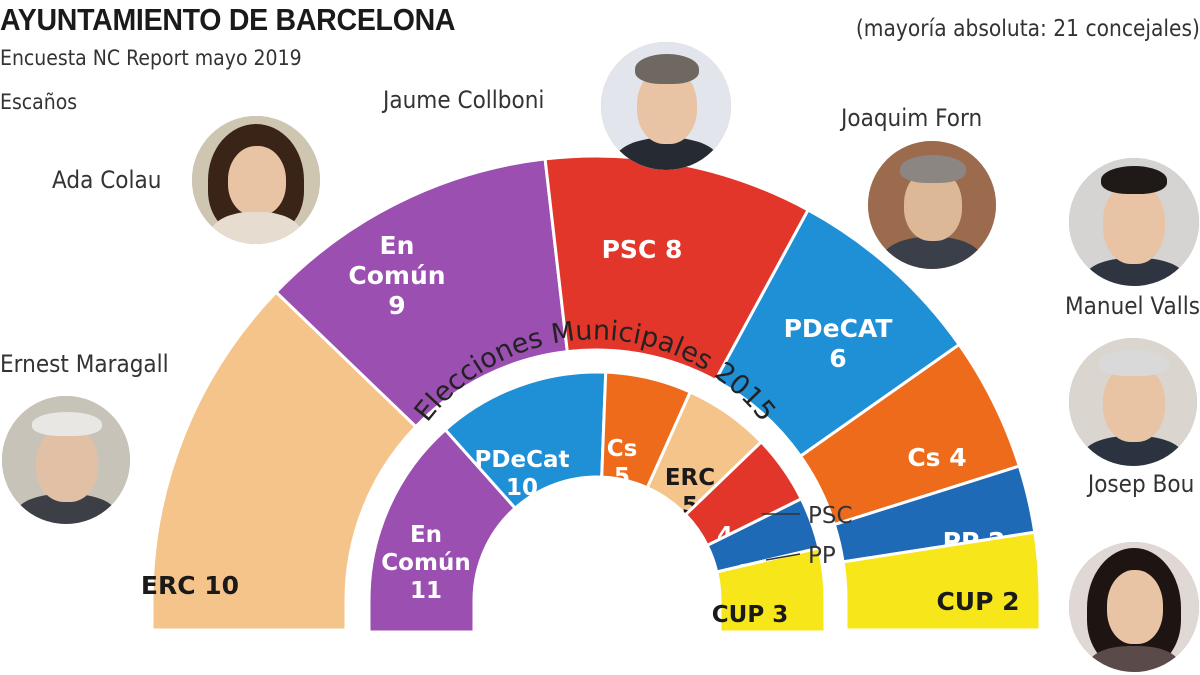  What do you see at coordinates (464, 100) in the screenshot?
I see `candidate-name-jaume-collboni: Jaume Collboni` at bounding box center [464, 100].